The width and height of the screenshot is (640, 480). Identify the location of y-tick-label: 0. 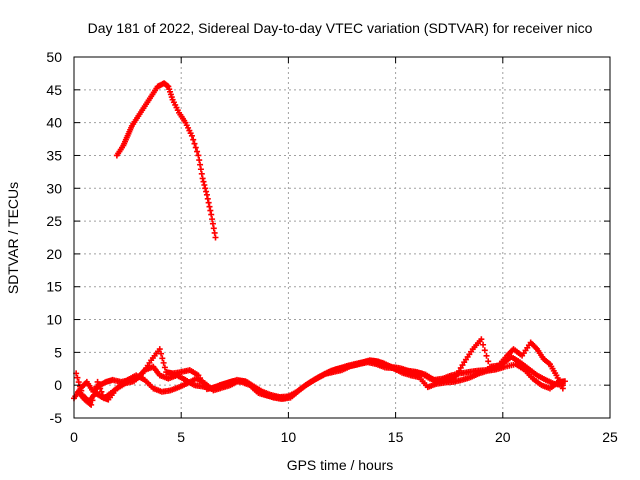
(58, 385).